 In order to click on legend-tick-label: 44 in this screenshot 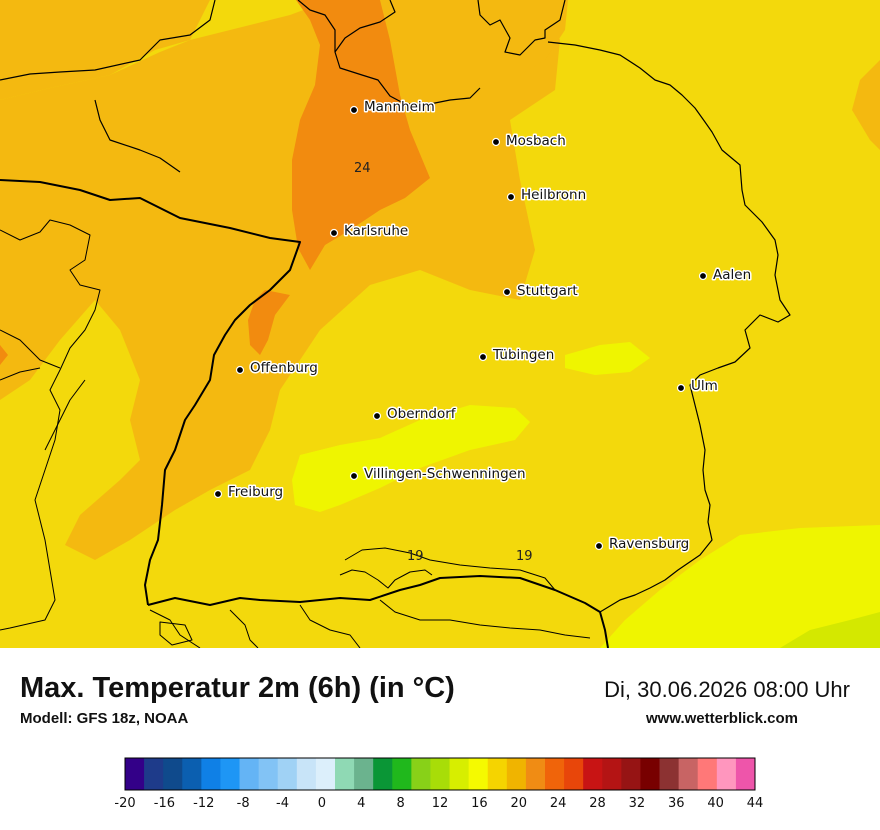, I will do `click(755, 803)`.